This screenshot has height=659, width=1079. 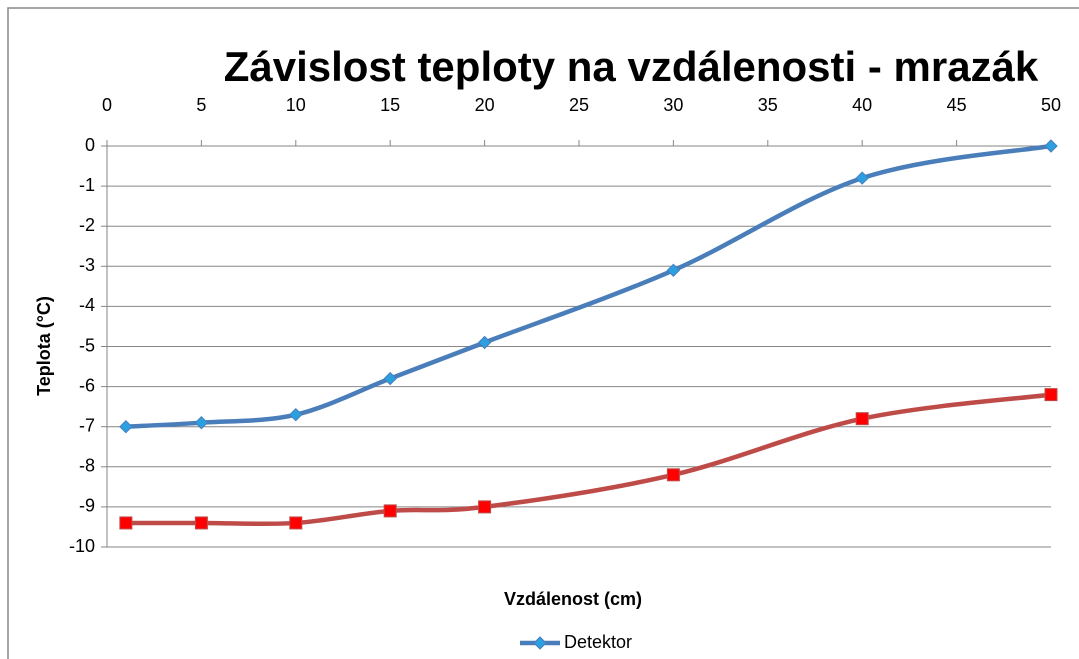 What do you see at coordinates (44, 346) in the screenshot?
I see `y-axis-title: Teplota (°C)` at bounding box center [44, 346].